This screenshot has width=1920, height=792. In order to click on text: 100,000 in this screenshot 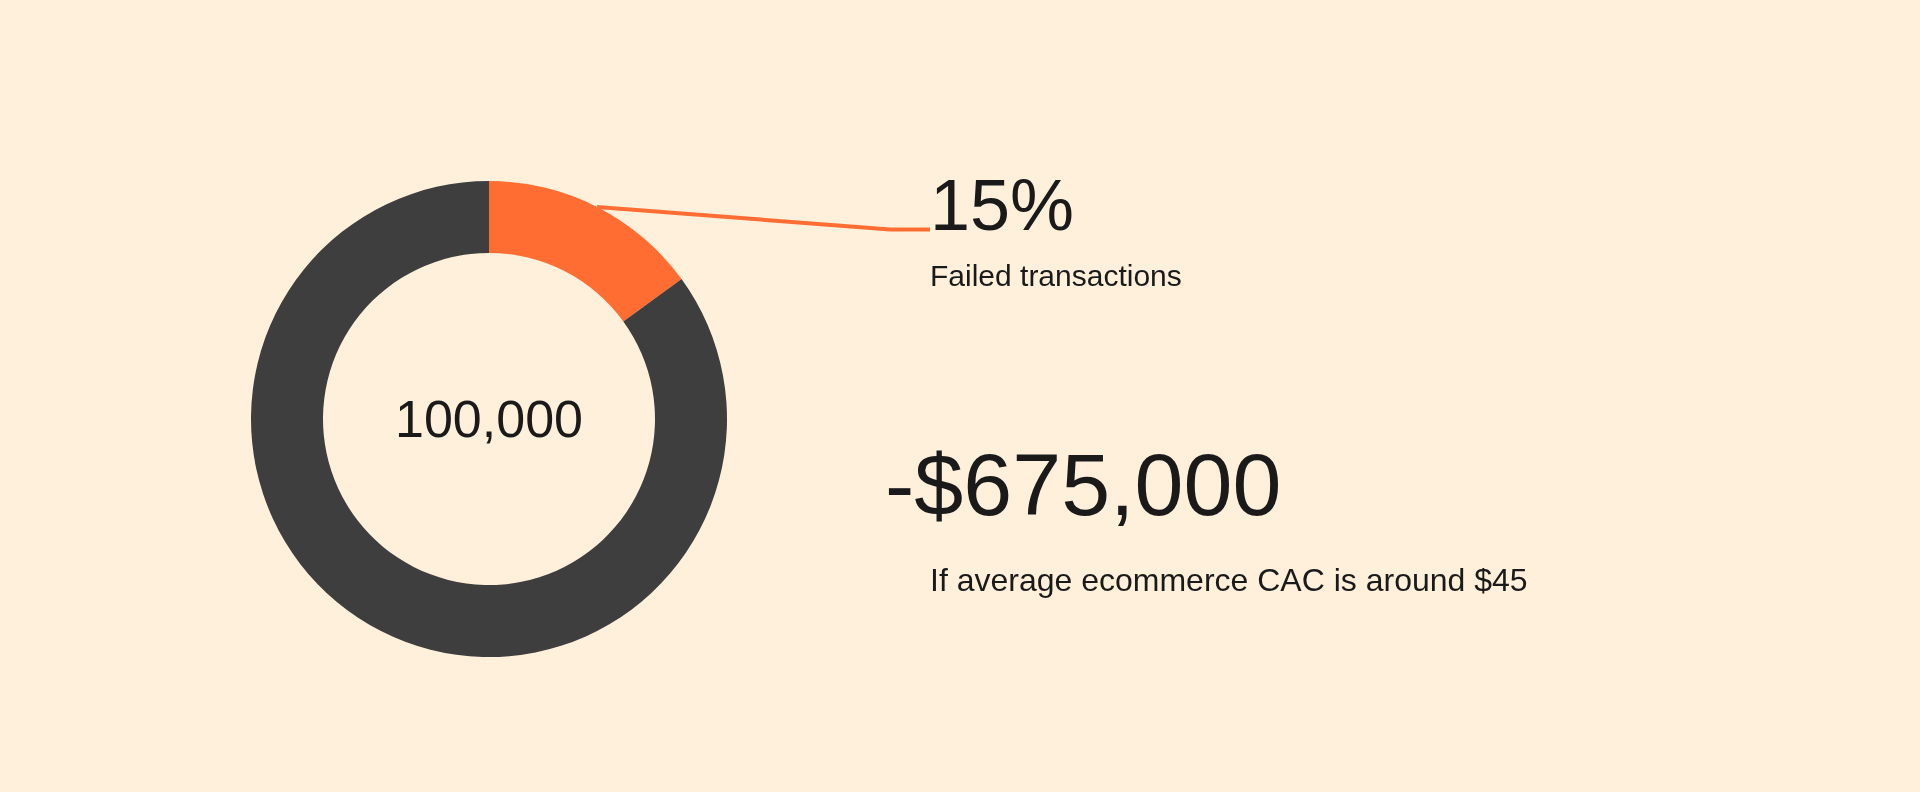, I will do `click(489, 419)`.